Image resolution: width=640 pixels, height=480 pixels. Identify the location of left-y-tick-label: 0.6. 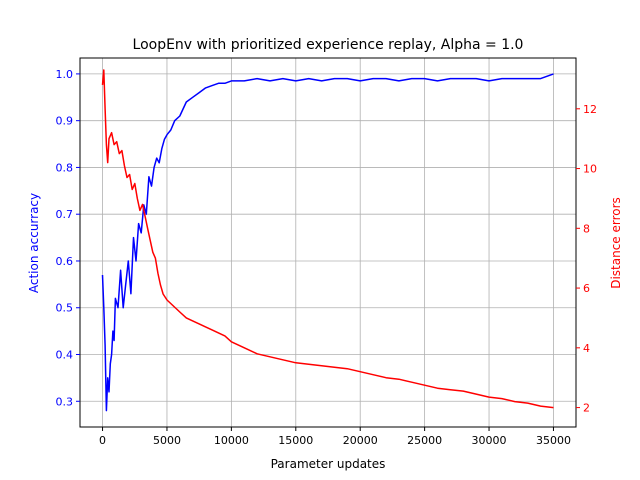
(65, 261).